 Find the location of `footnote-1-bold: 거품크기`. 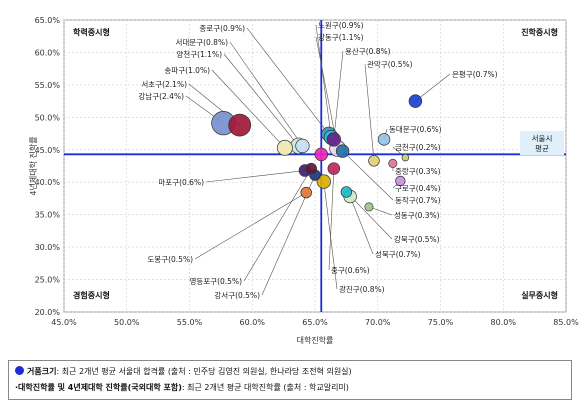

footnote-1-bold: 거품크기 is located at coordinates (41, 371).